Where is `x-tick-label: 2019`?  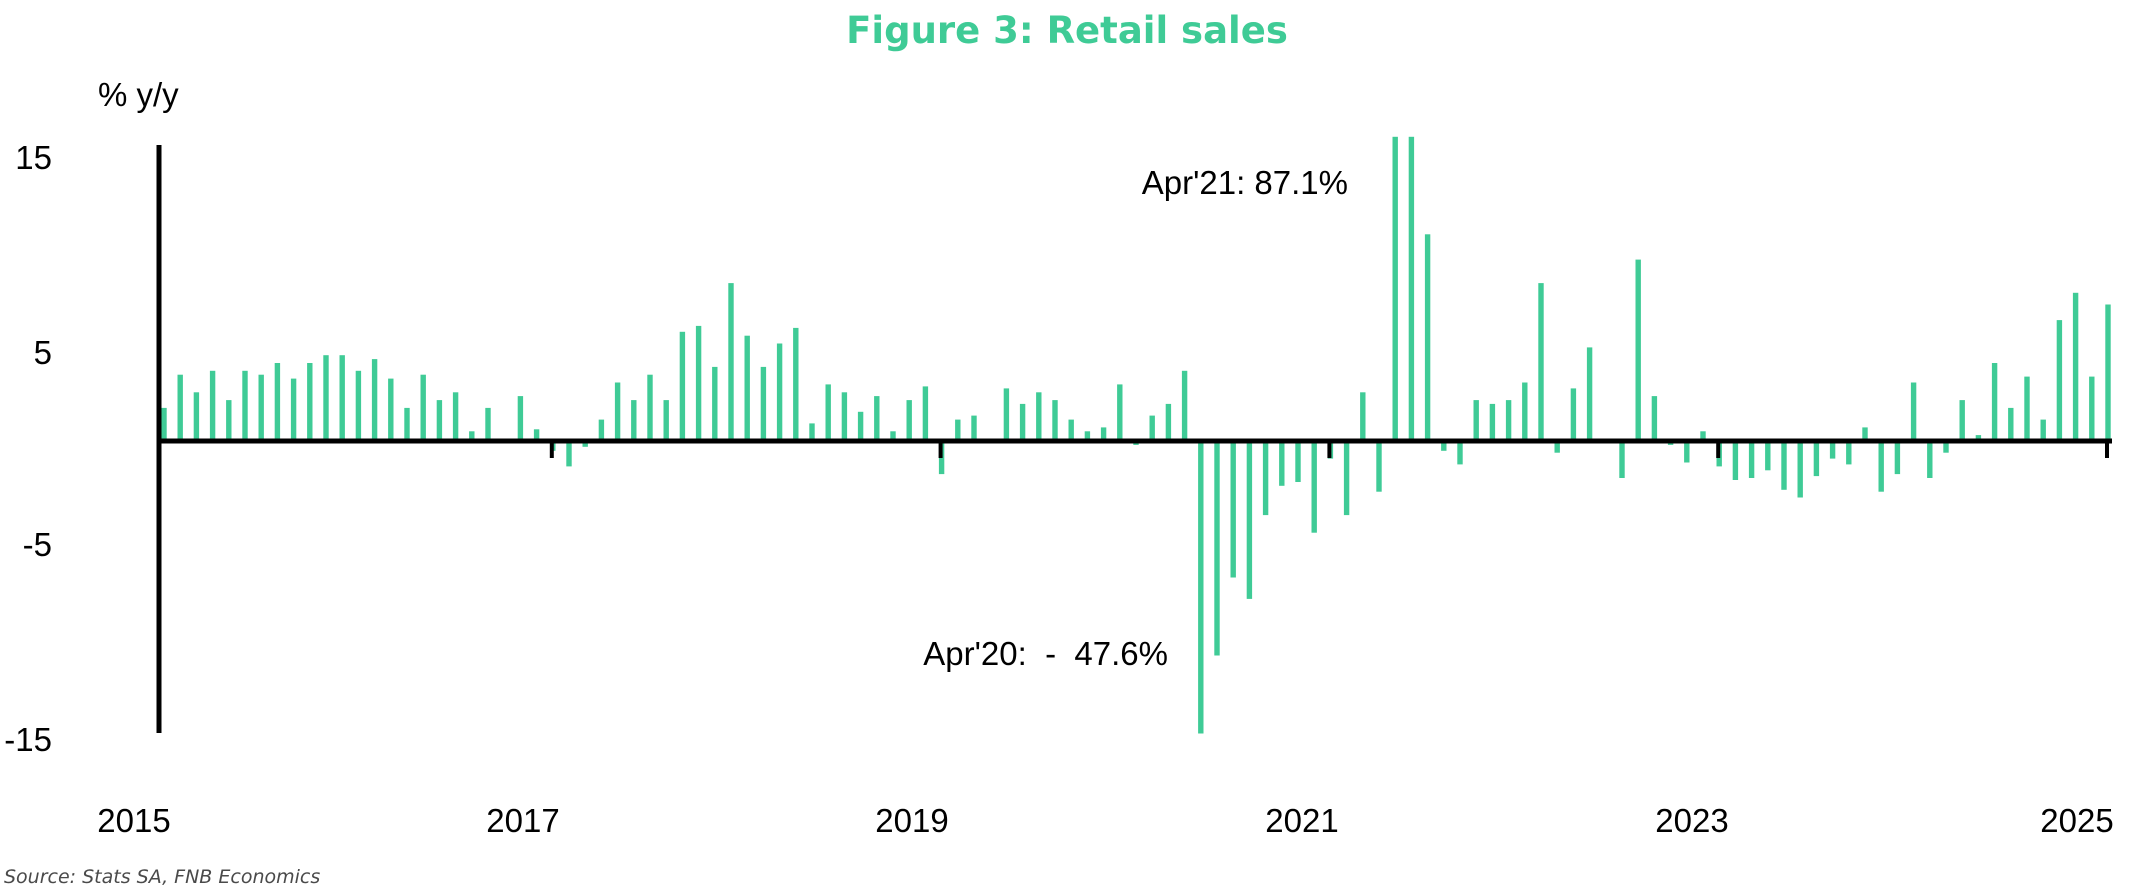 x-tick-label: 2019 is located at coordinates (911, 820).